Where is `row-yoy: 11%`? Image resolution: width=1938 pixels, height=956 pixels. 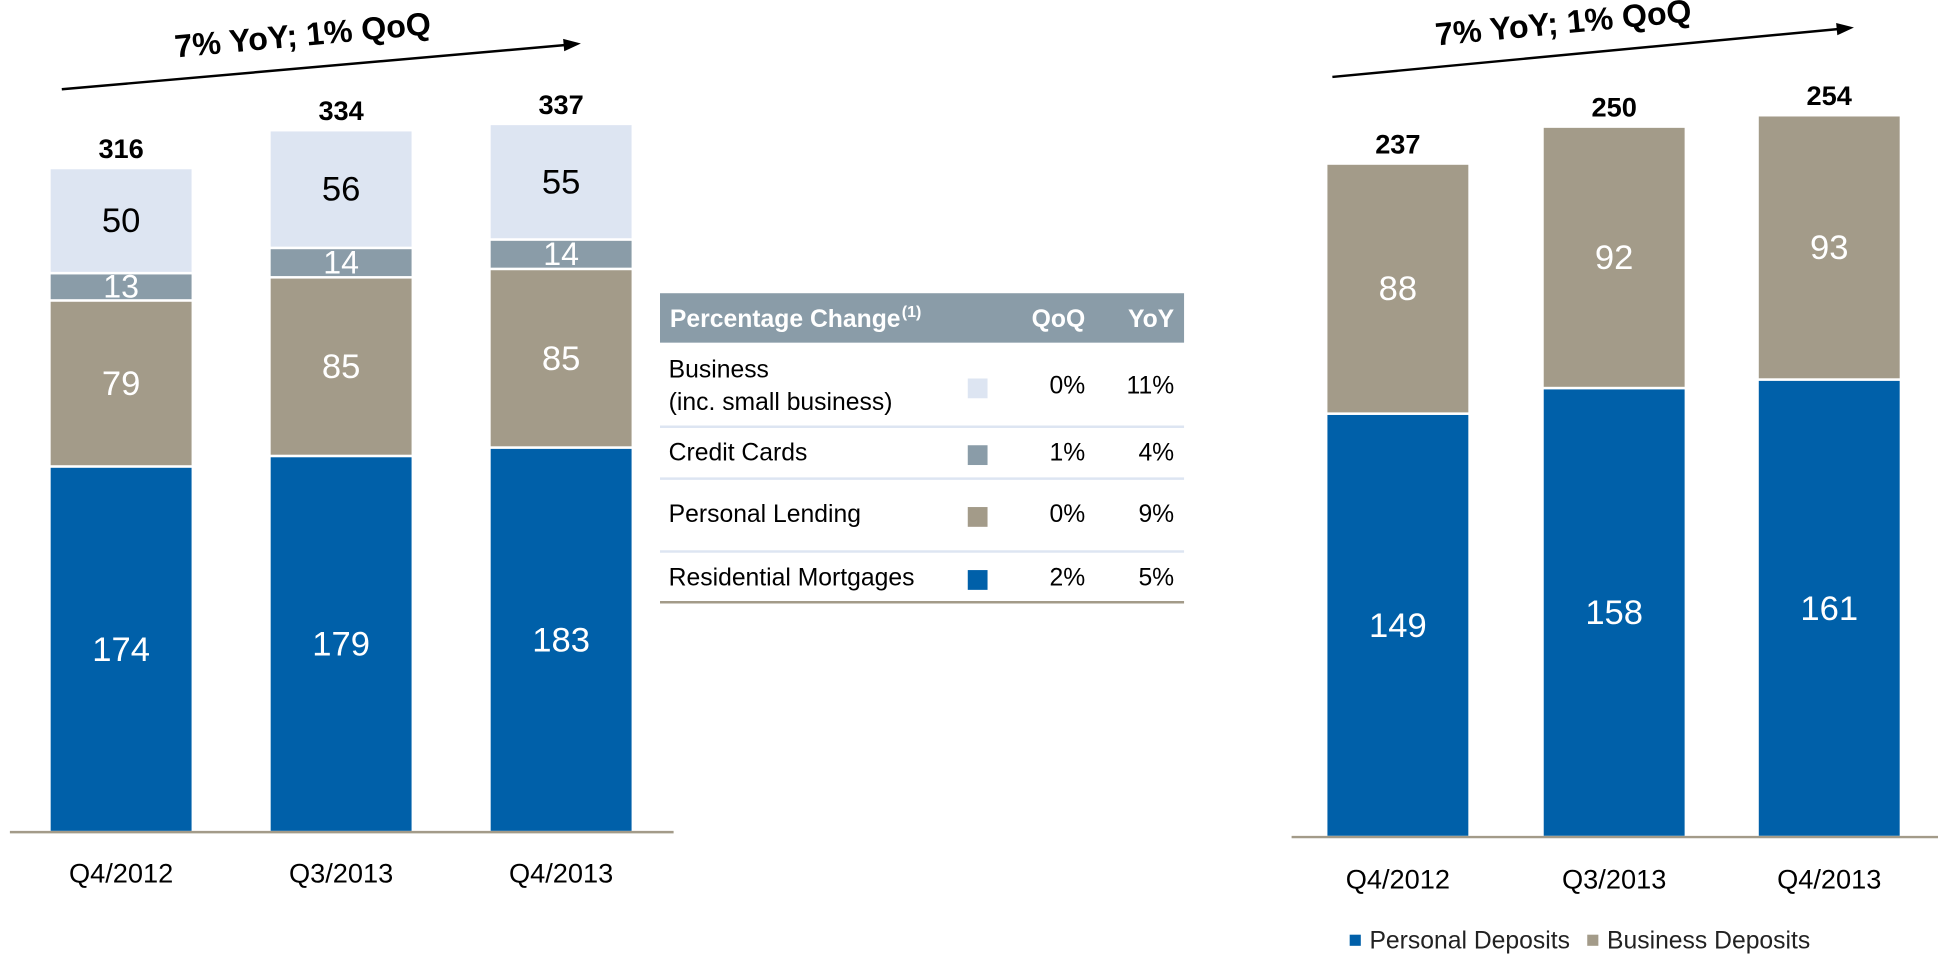
row-yoy: 11% is located at coordinates (1151, 386).